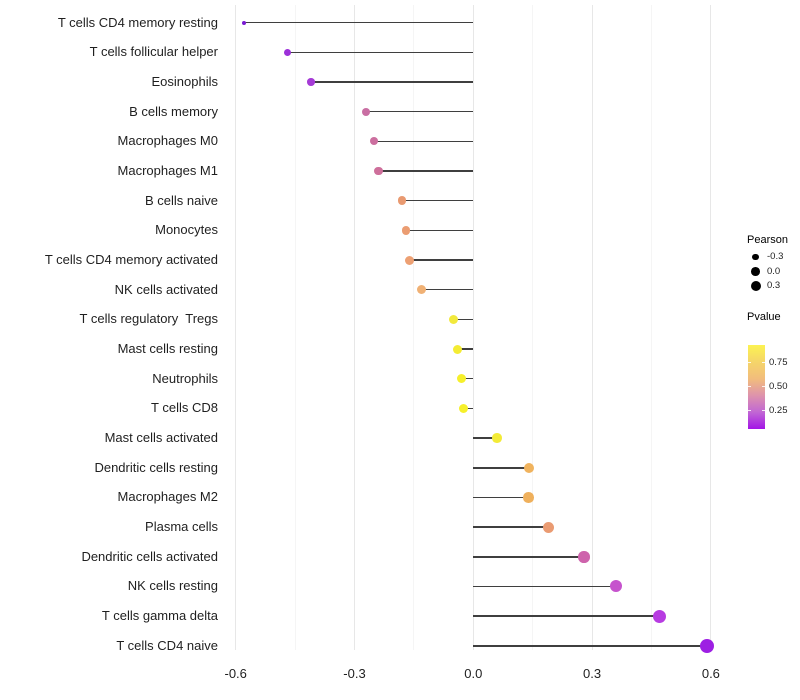 Image resolution: width=800 pixels, height=700 pixels. Describe the element at coordinates (166, 289) in the screenshot. I see `y-axis-label: NK cells activated` at that location.